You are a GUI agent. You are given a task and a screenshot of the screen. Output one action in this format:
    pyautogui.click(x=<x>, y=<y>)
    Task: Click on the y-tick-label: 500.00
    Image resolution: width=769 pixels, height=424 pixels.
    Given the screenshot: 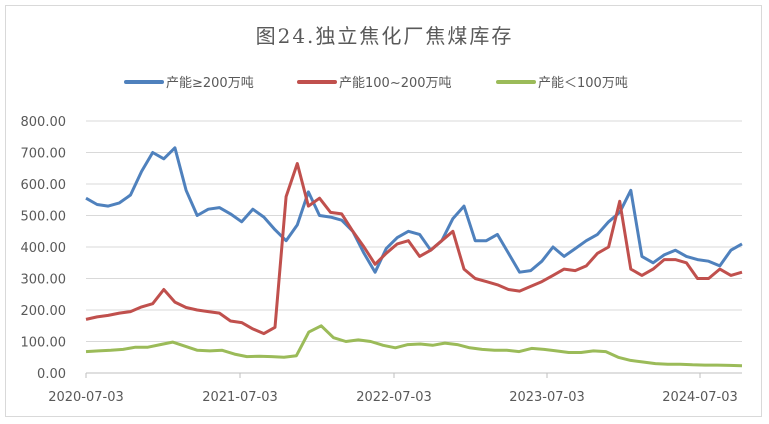 What is the action you would take?
    pyautogui.click(x=44, y=217)
    